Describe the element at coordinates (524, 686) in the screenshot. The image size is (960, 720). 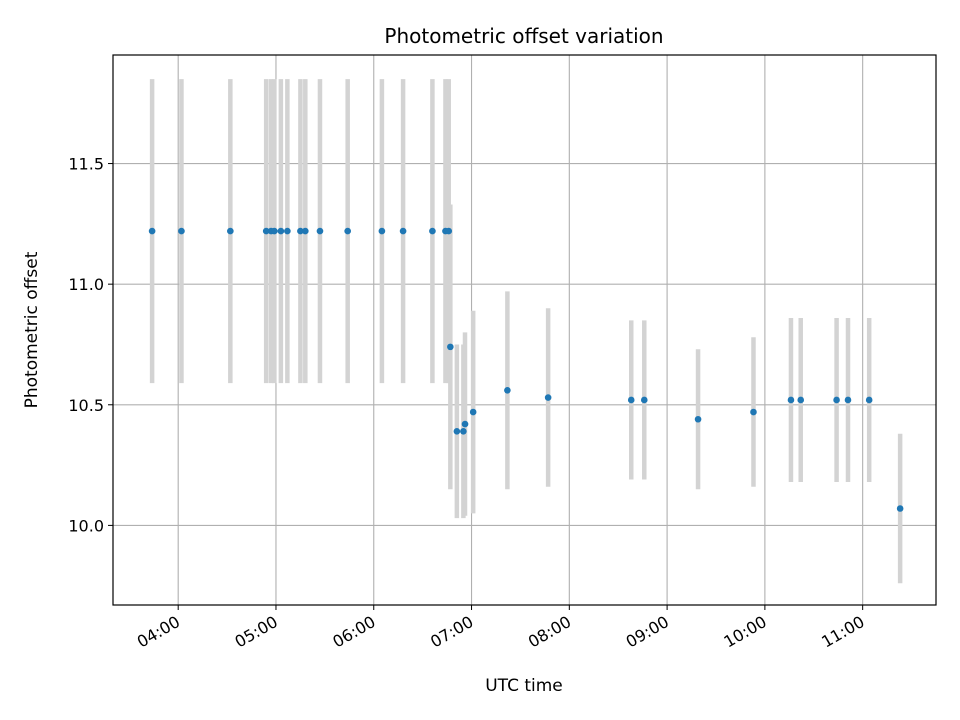
I see `x-axis-label: UTC time` at that location.